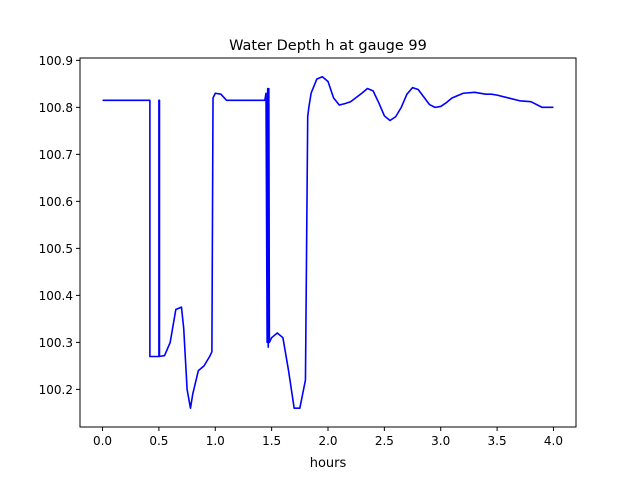  I want to click on chart-title: Water Depth h at gauge 99, so click(328, 46).